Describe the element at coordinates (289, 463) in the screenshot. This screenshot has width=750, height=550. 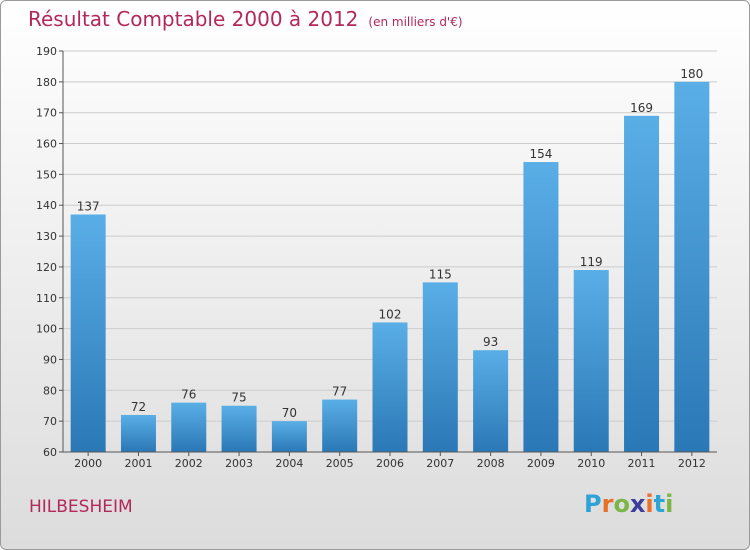
I see `x-tick-label: 2004` at that location.